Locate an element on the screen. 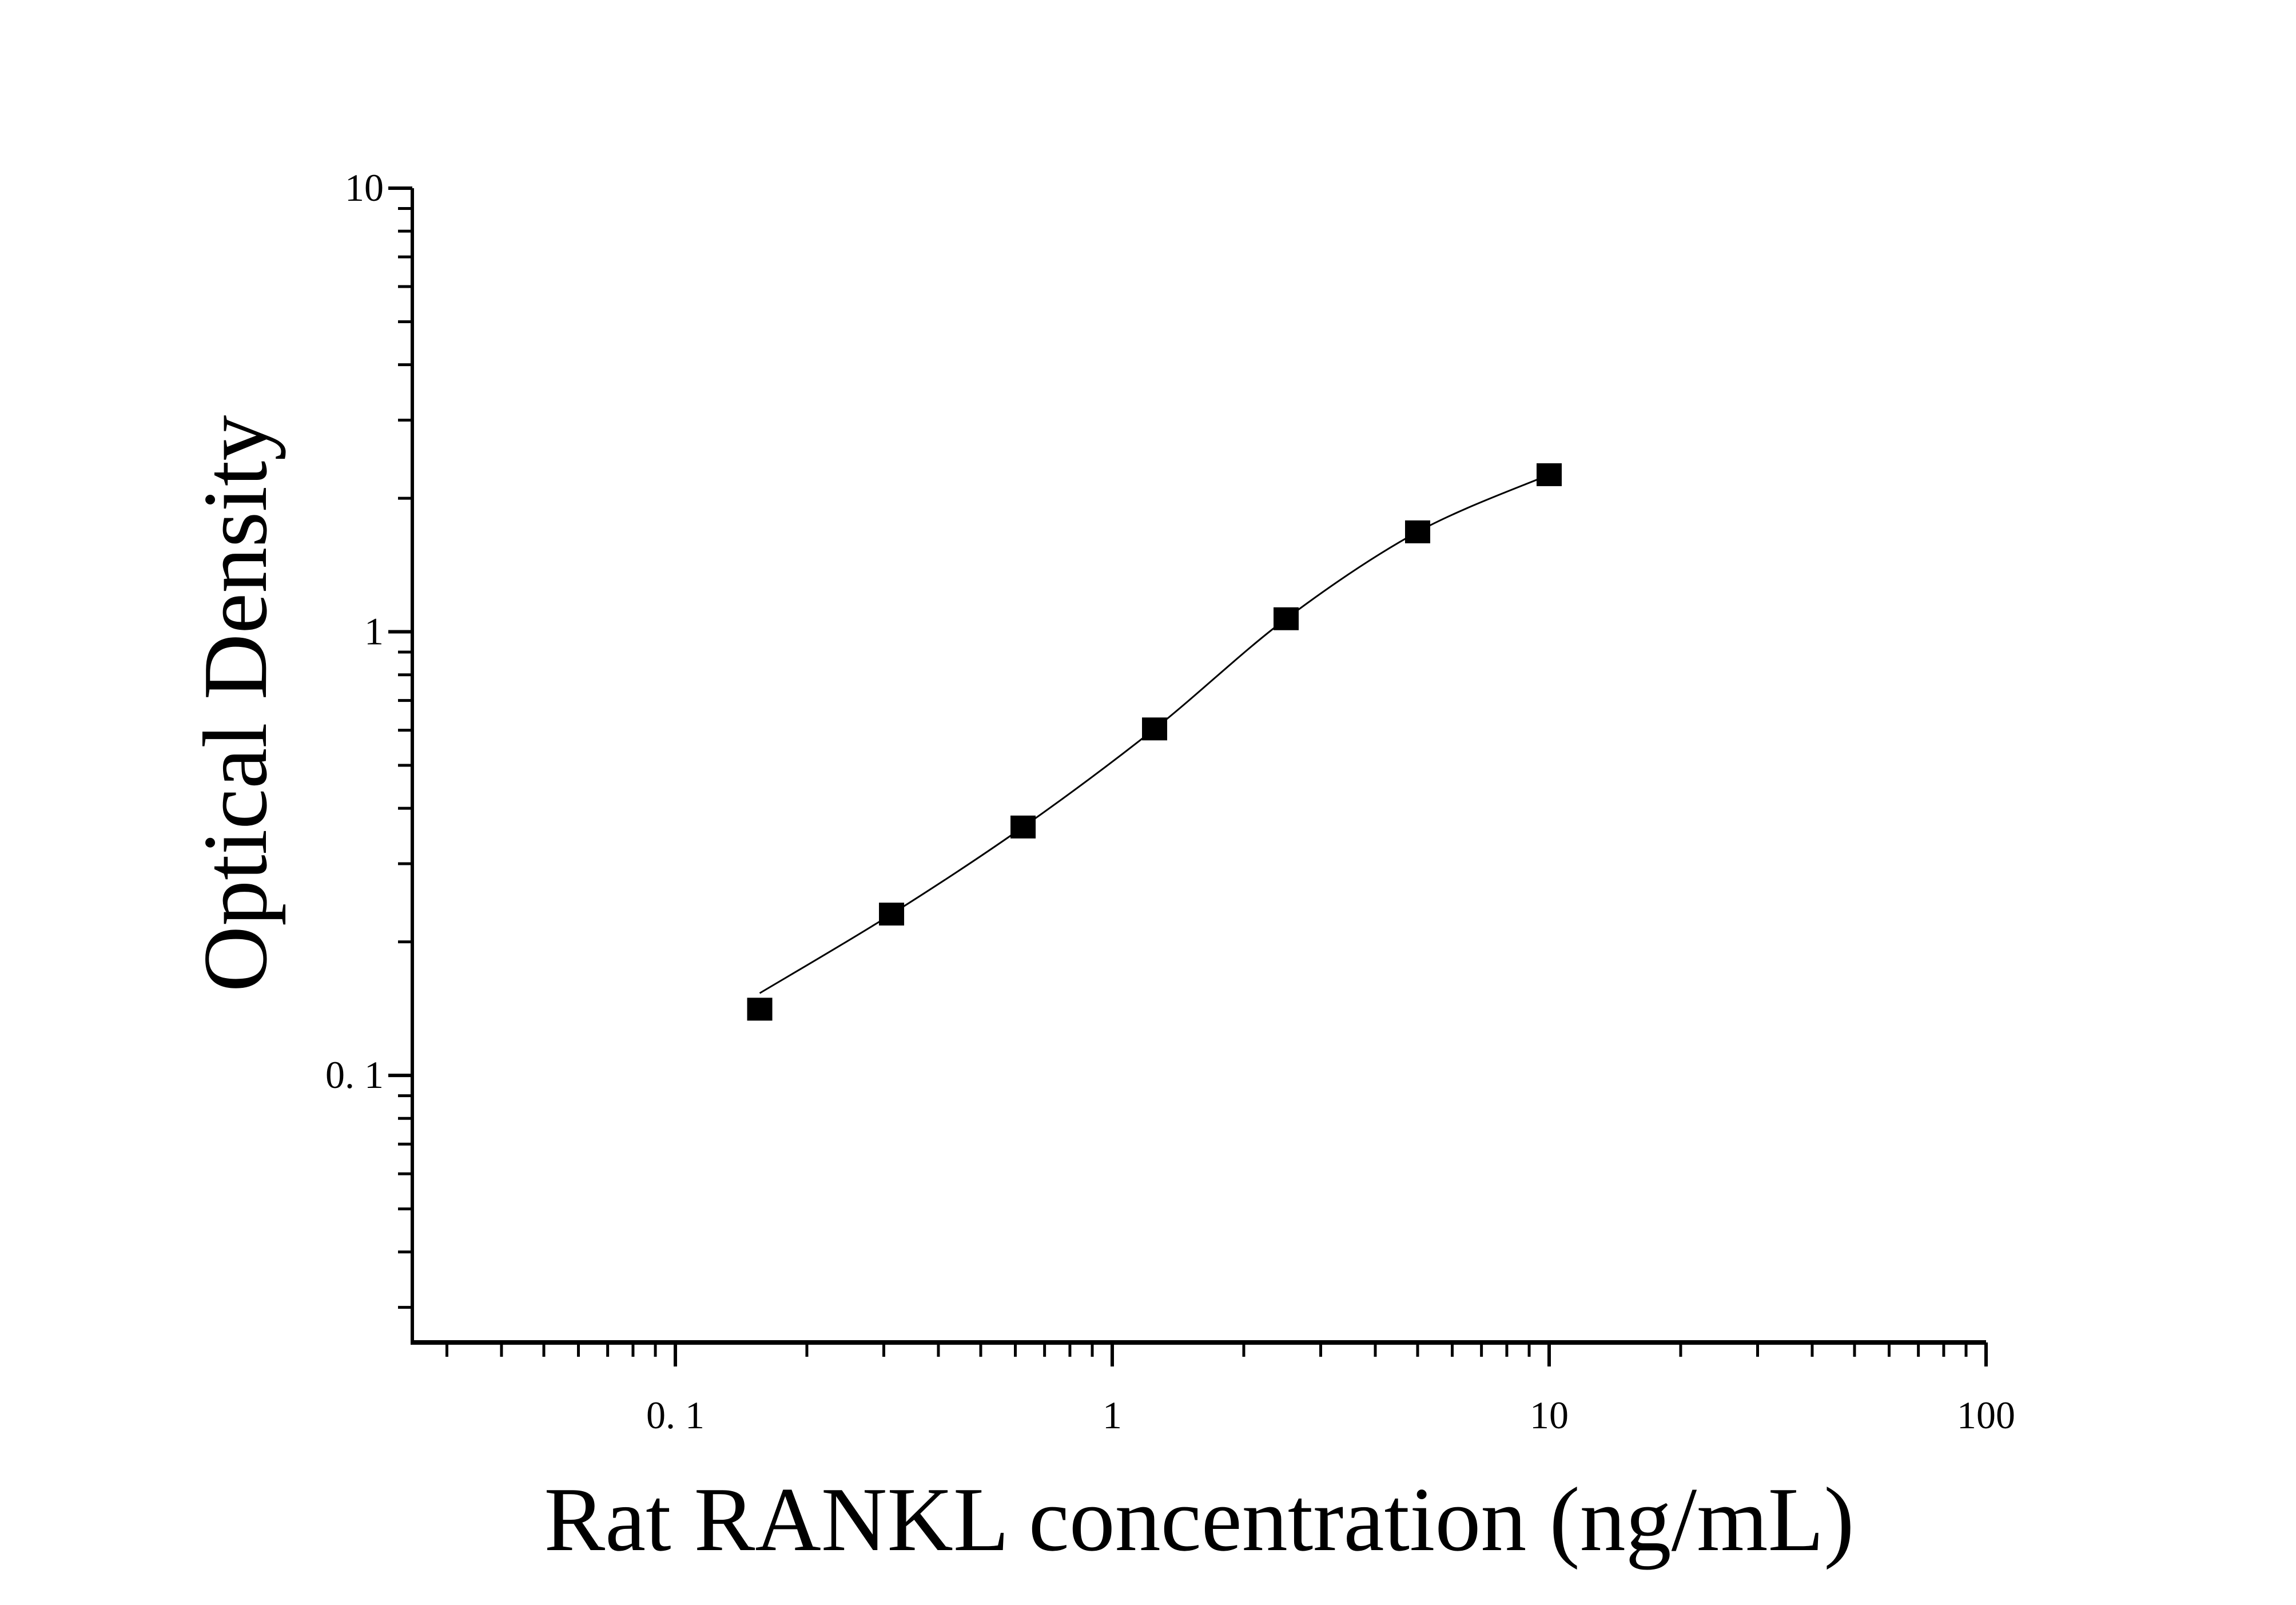  x-axis-title: Rat RANKL concentration (ng/mL) is located at coordinates (1199, 1519).